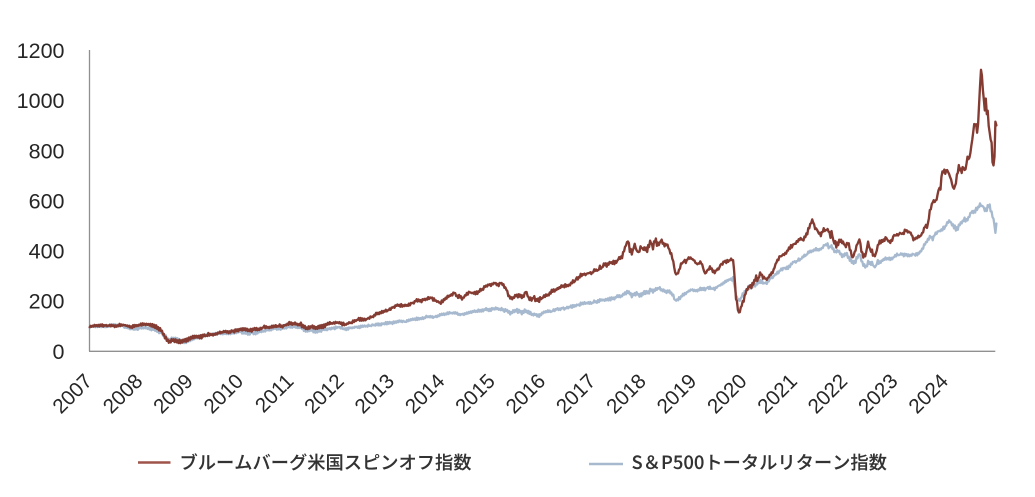 This screenshot has width=1035, height=497. What do you see at coordinates (41, 101) in the screenshot?
I see `svg-text: 1000` at bounding box center [41, 101].